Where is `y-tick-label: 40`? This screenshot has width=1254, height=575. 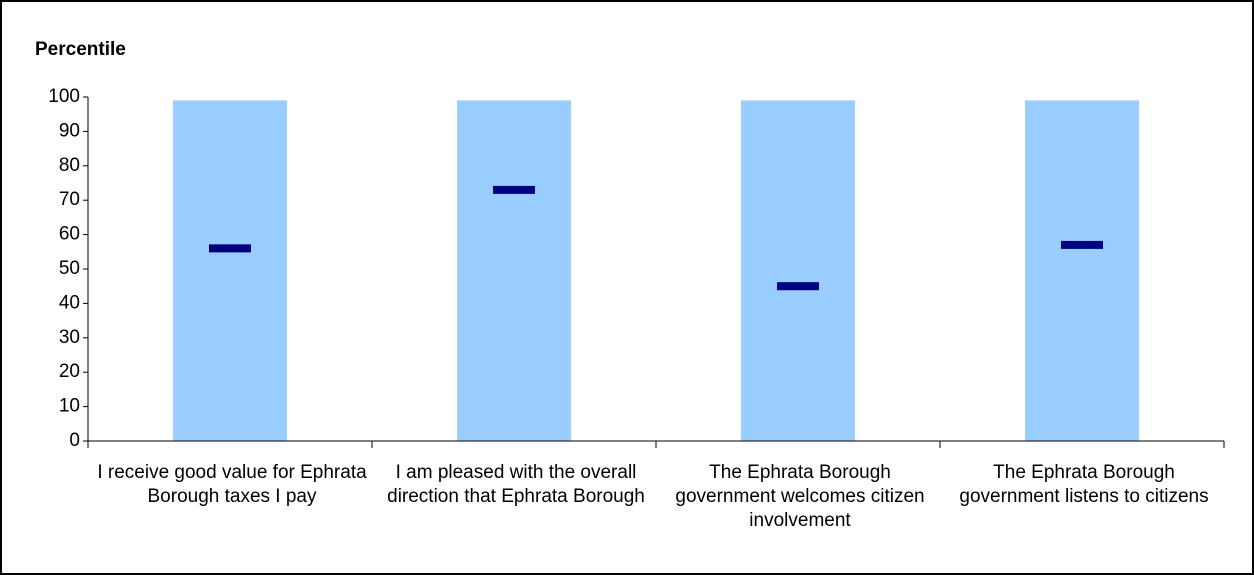 y-tick-label: 40 is located at coordinates (69, 302).